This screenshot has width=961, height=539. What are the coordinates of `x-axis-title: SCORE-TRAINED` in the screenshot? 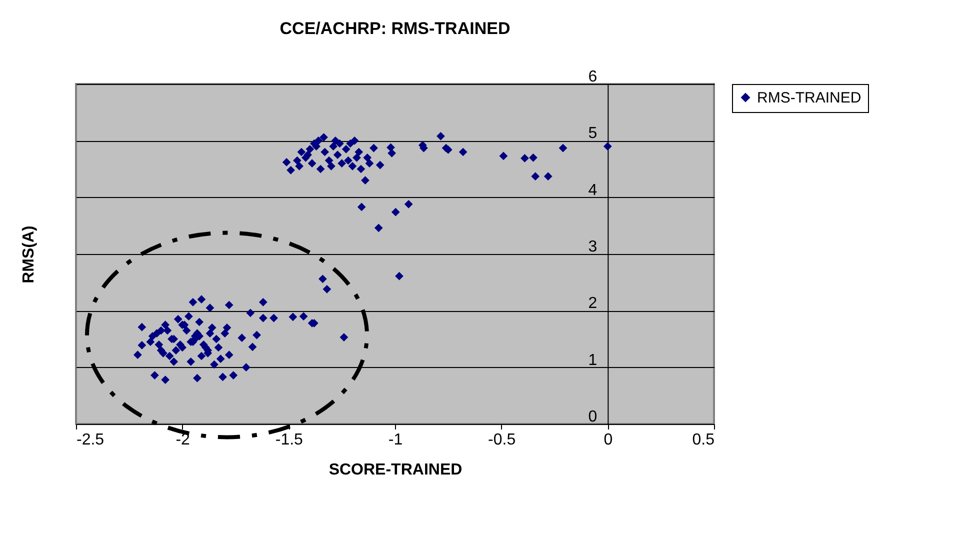 It's located at (395, 470).